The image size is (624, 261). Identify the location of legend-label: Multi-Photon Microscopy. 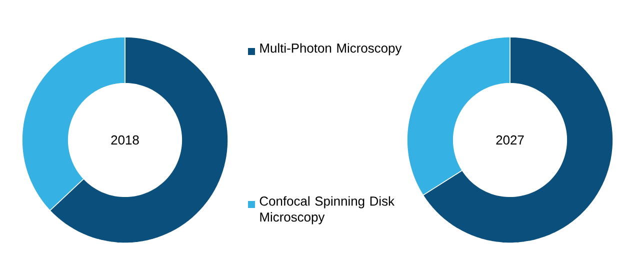
(331, 49).